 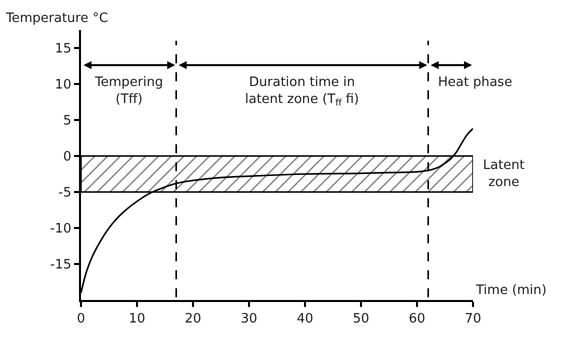 I want to click on x-tick-label: 70, so click(x=473, y=319).